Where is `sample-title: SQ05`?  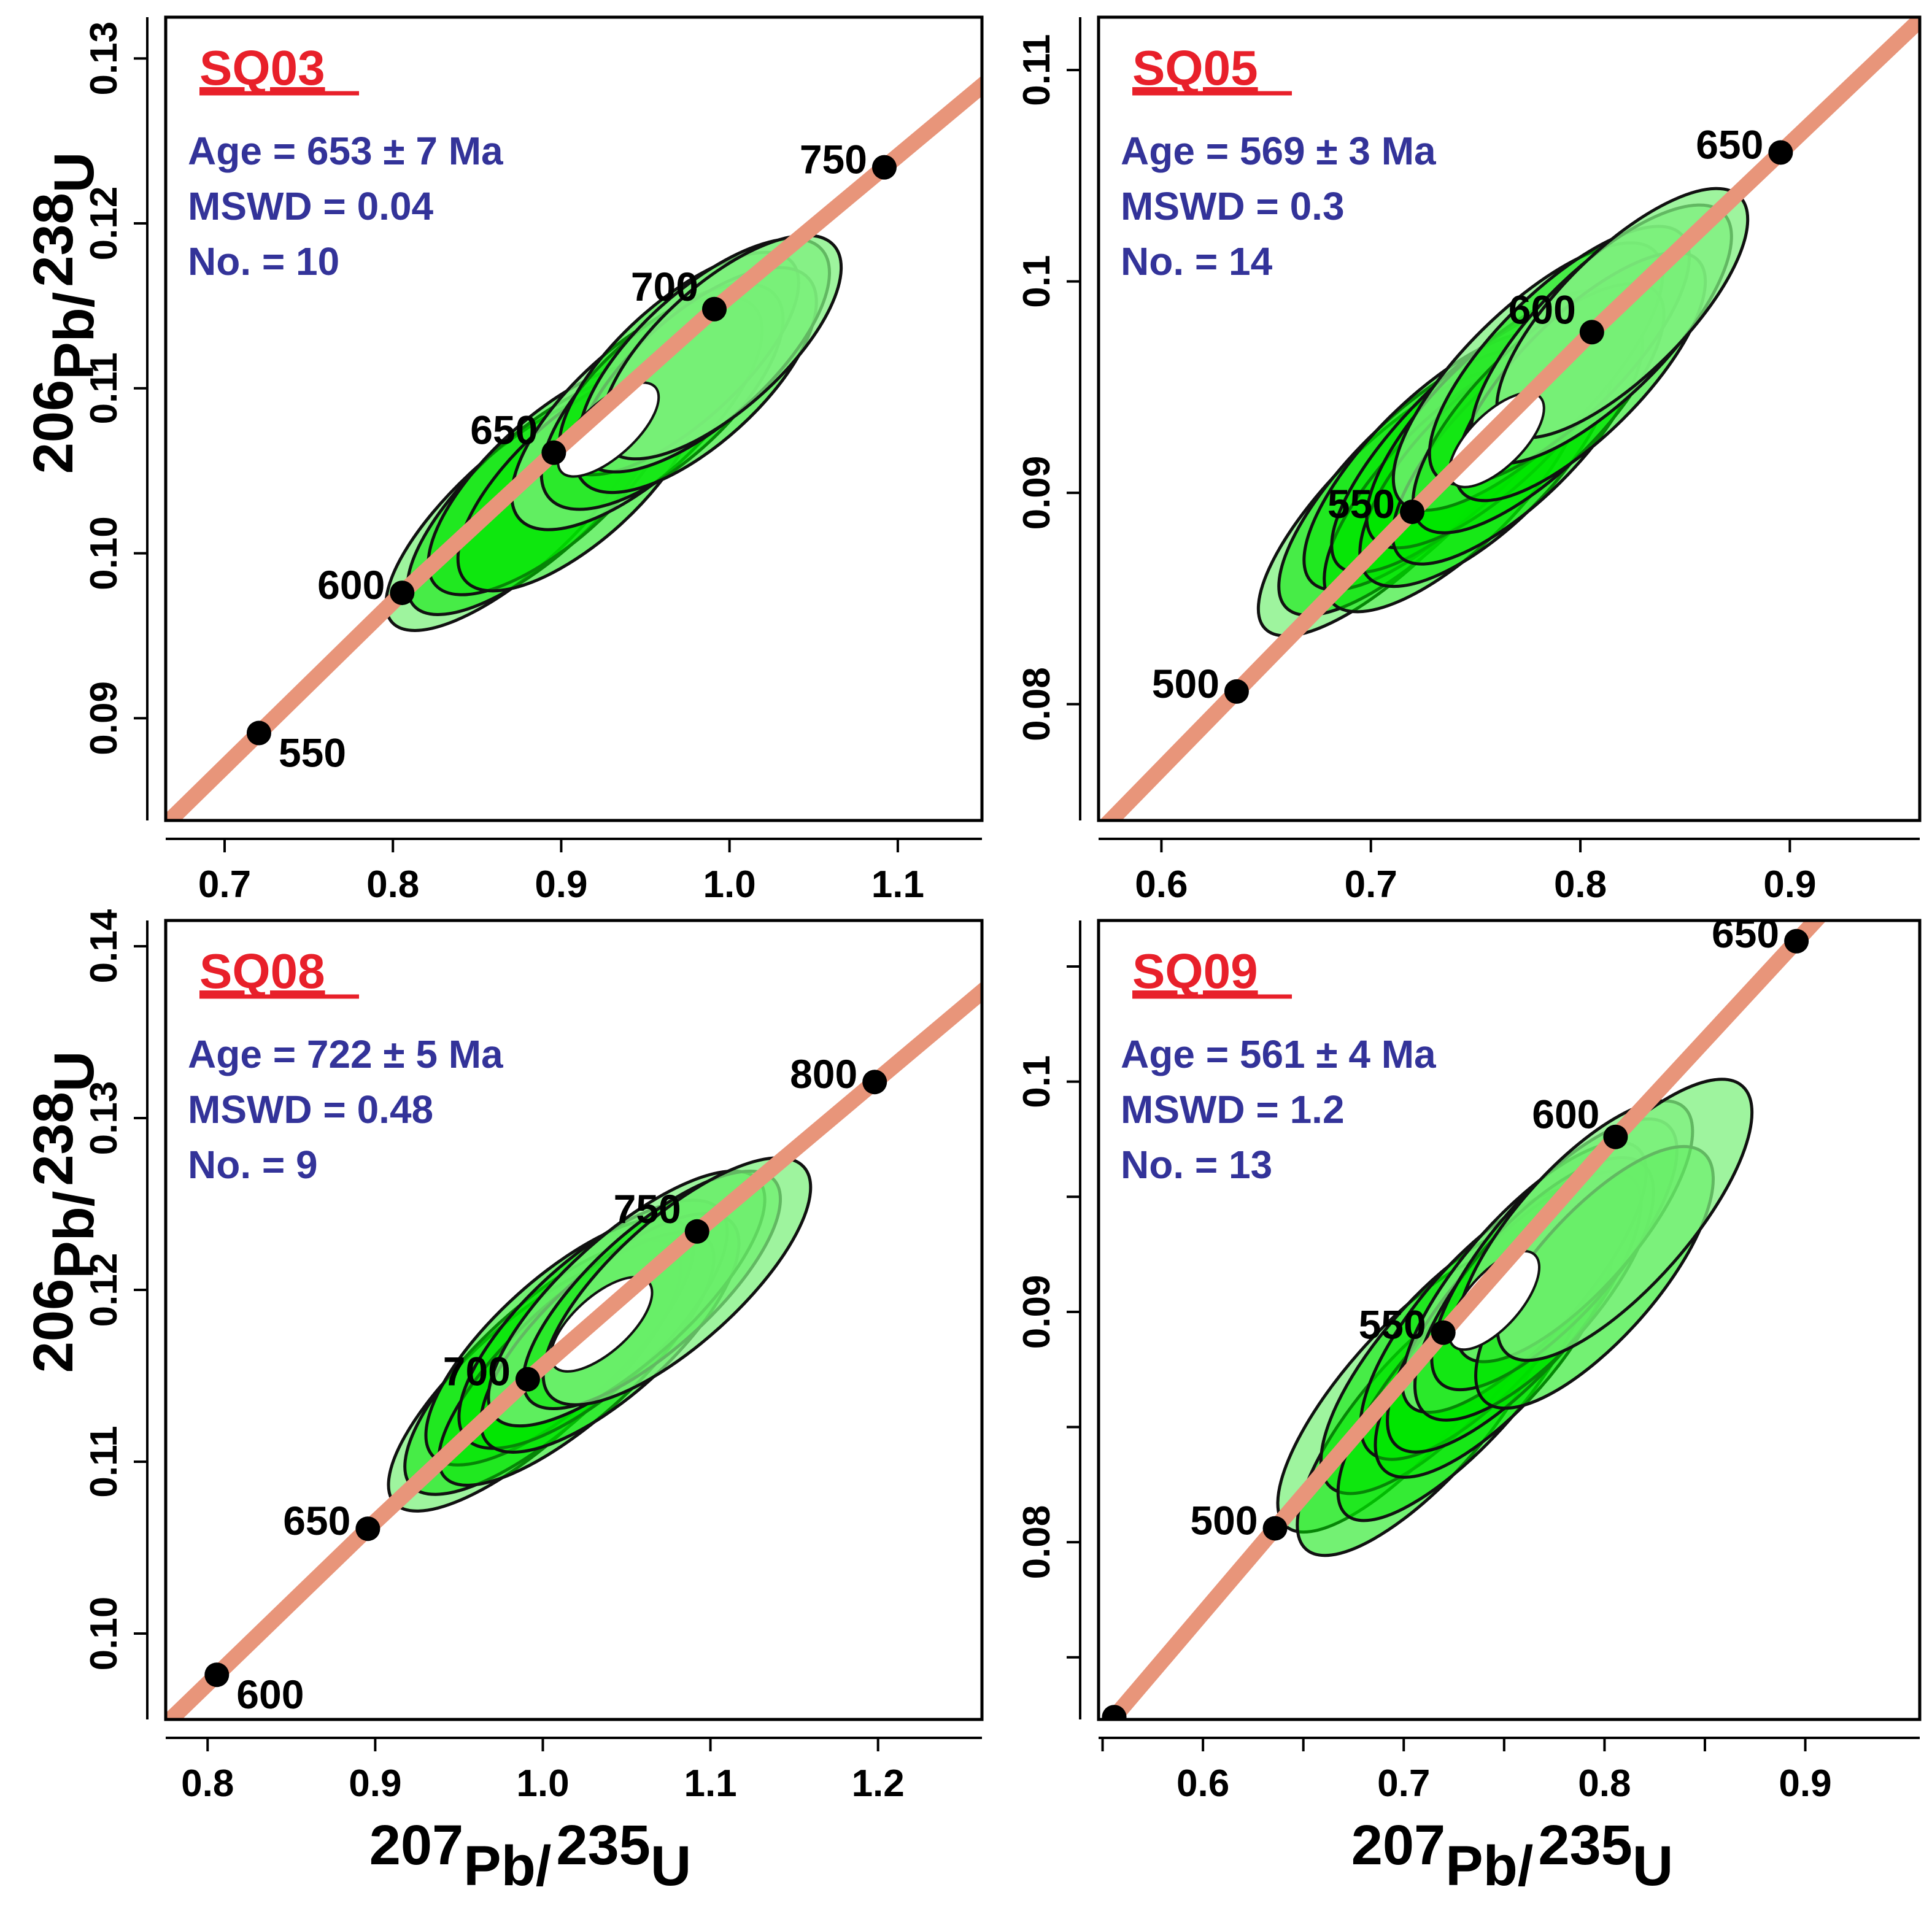
sample-title: SQ05 is located at coordinates (1195, 68).